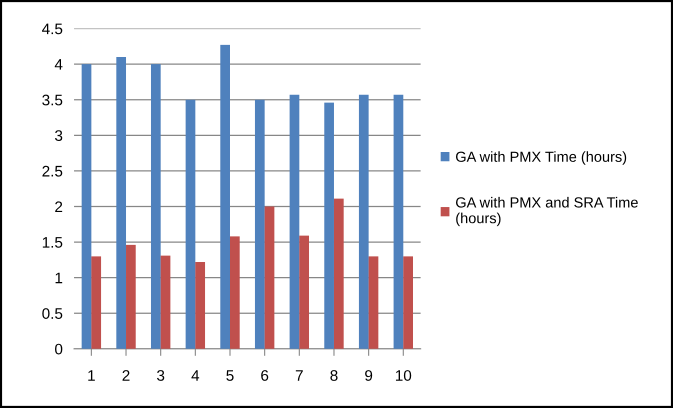 The image size is (673, 408). What do you see at coordinates (58, 64) in the screenshot?
I see `y-tick-label: 4` at bounding box center [58, 64].